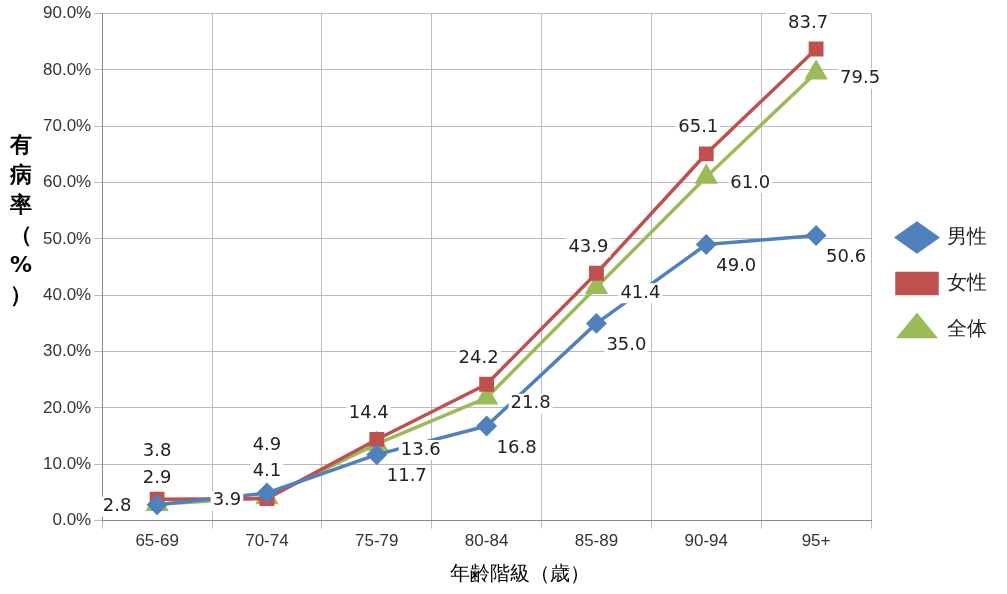 The width and height of the screenshot is (1007, 594). Describe the element at coordinates (596, 541) in the screenshot. I see `x-tick-label: 85-89` at that location.